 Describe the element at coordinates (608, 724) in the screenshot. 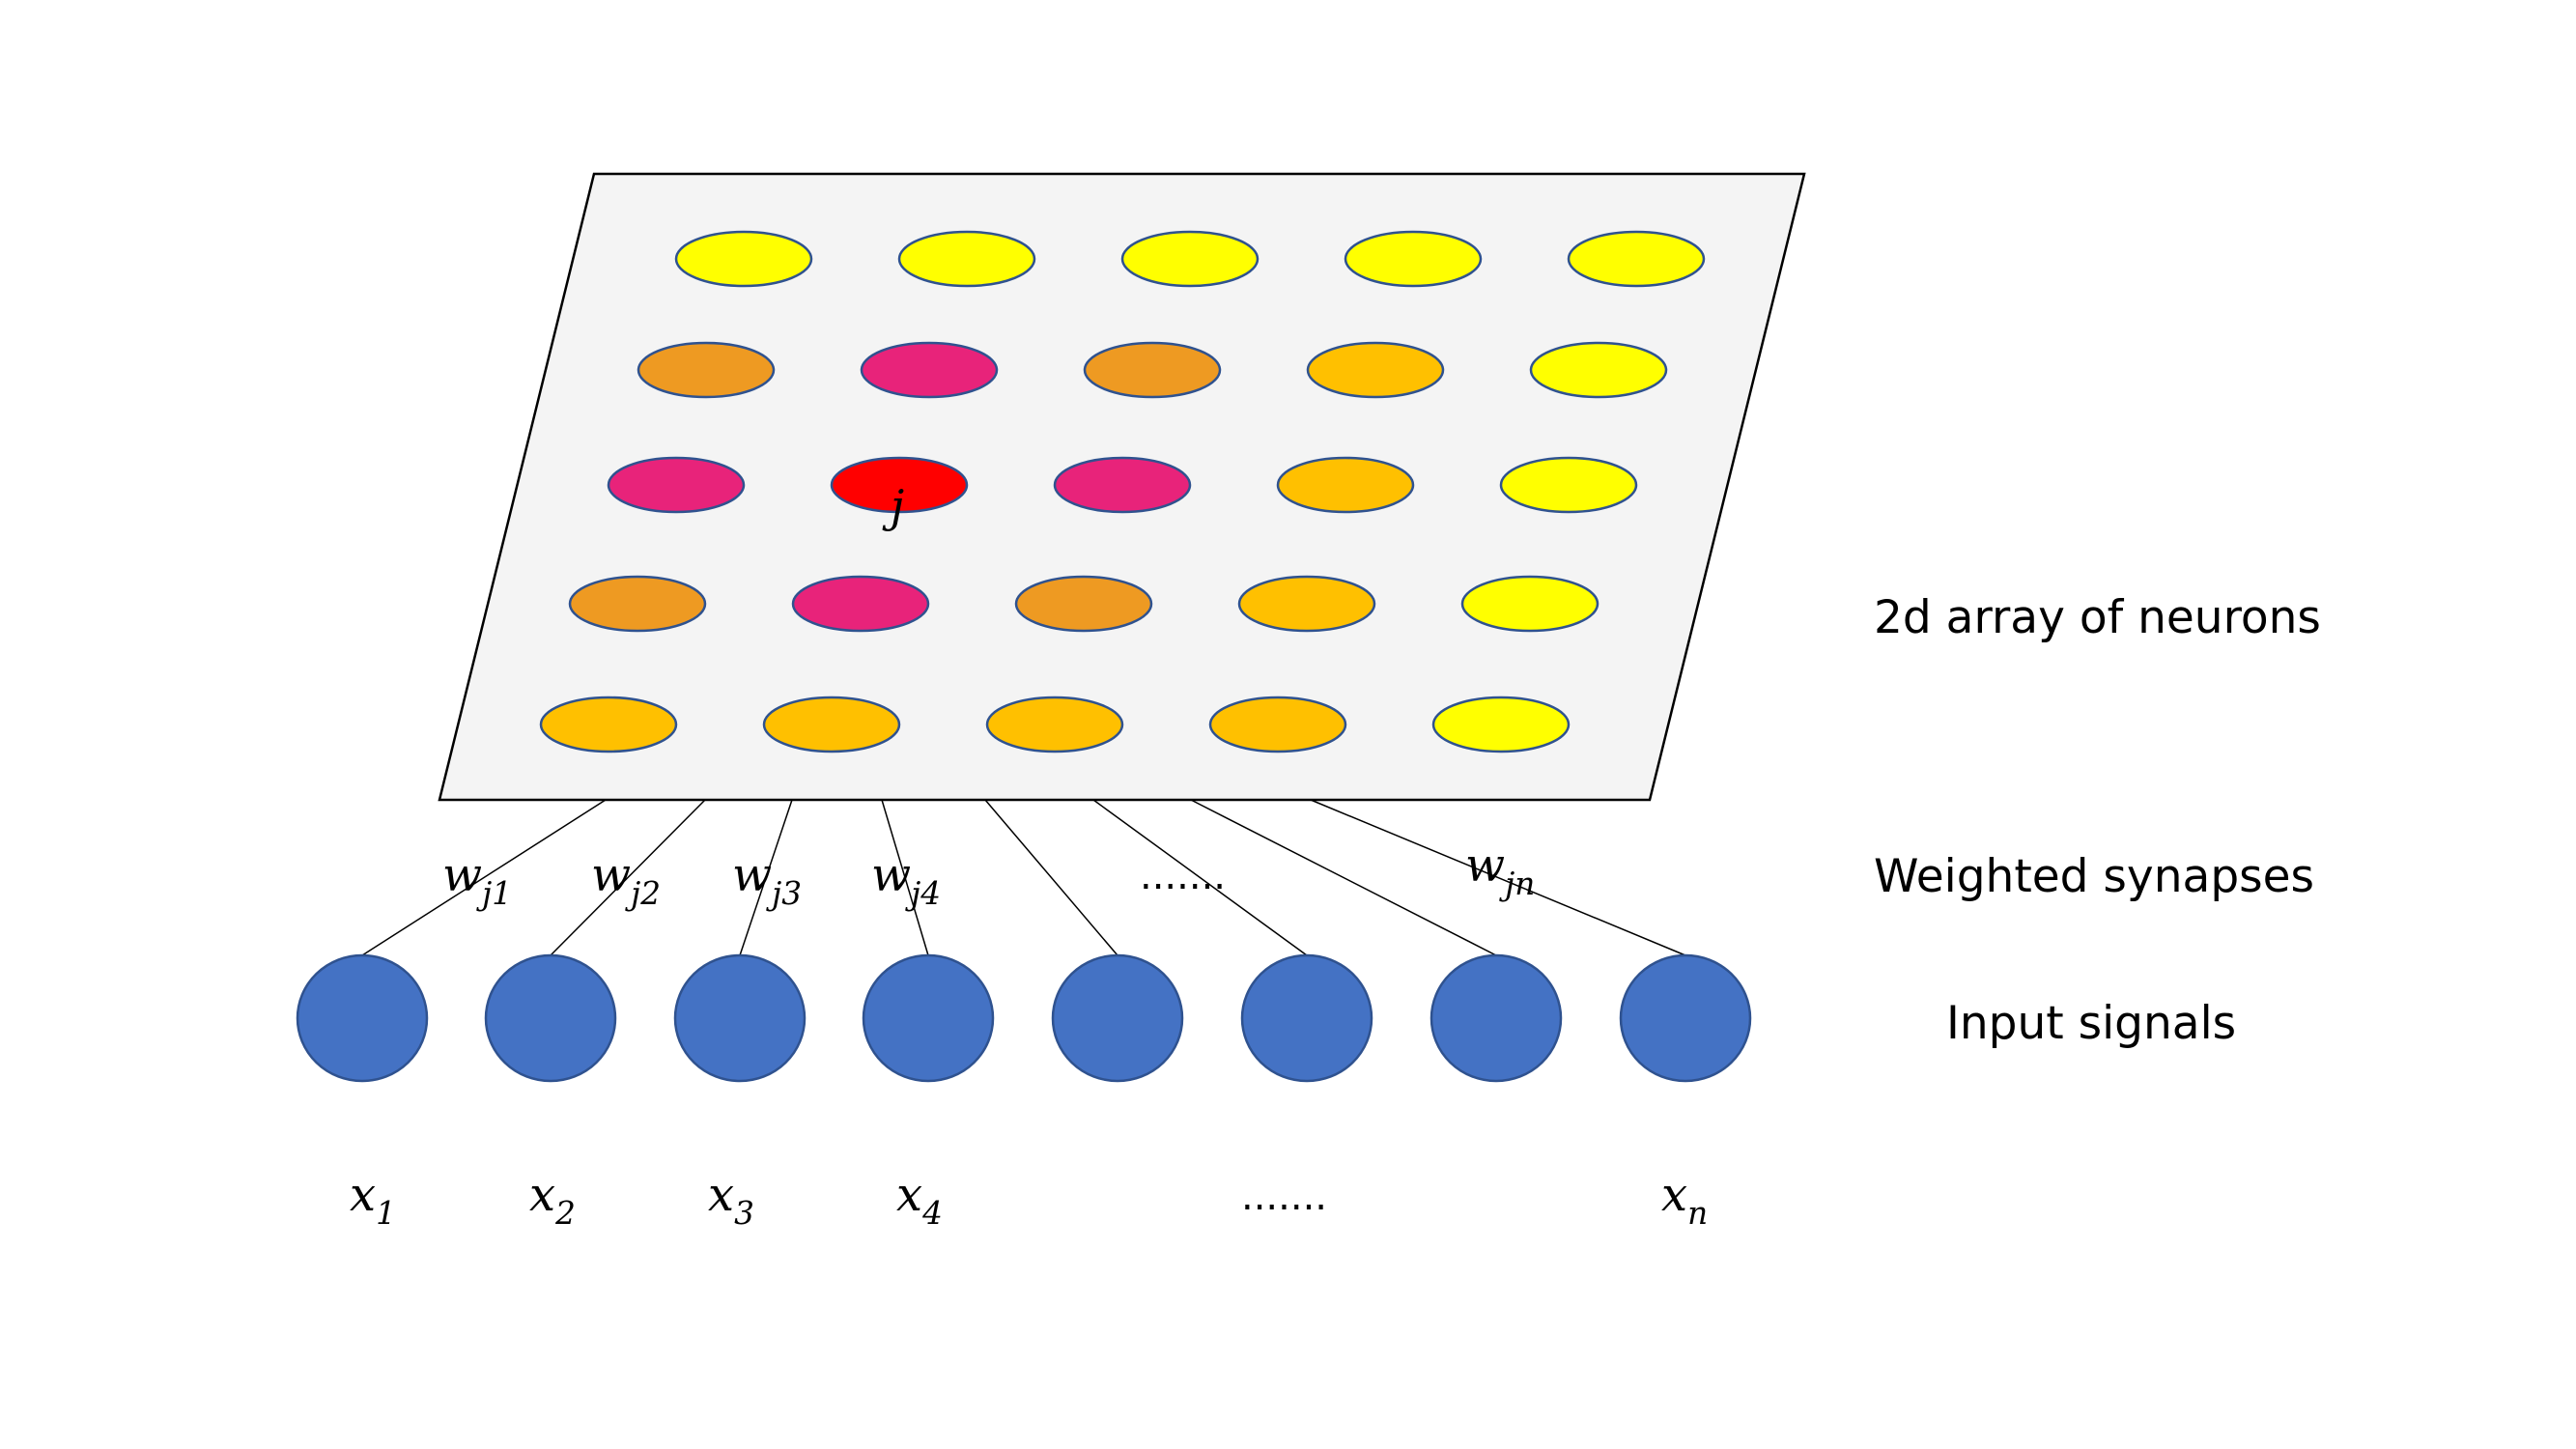

I see `neuron-r5-c1` at that location.